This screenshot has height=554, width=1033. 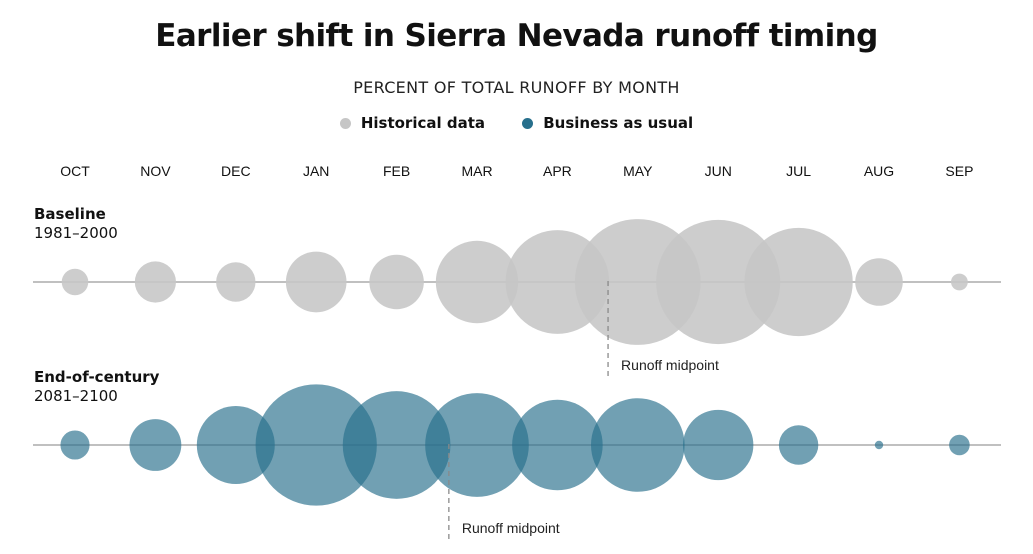 I want to click on bubble-baseline-nov, so click(x=155, y=282).